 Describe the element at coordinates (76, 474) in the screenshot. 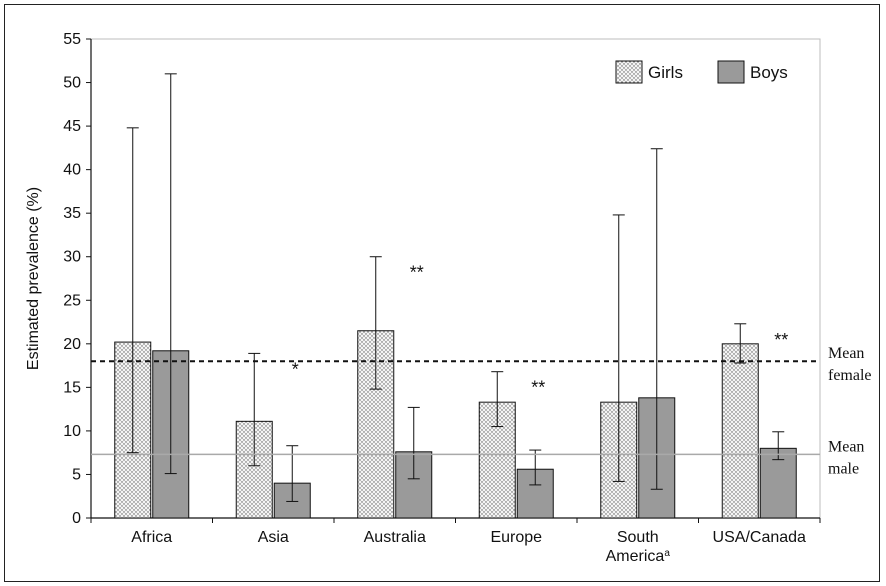

I see `y-tick-label: 5` at that location.